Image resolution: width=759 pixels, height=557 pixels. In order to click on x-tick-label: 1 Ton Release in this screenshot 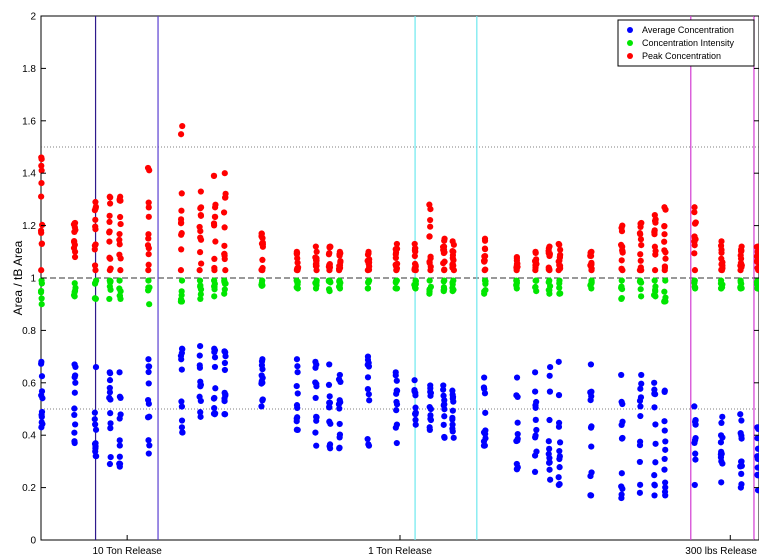, I will do `click(400, 551)`.